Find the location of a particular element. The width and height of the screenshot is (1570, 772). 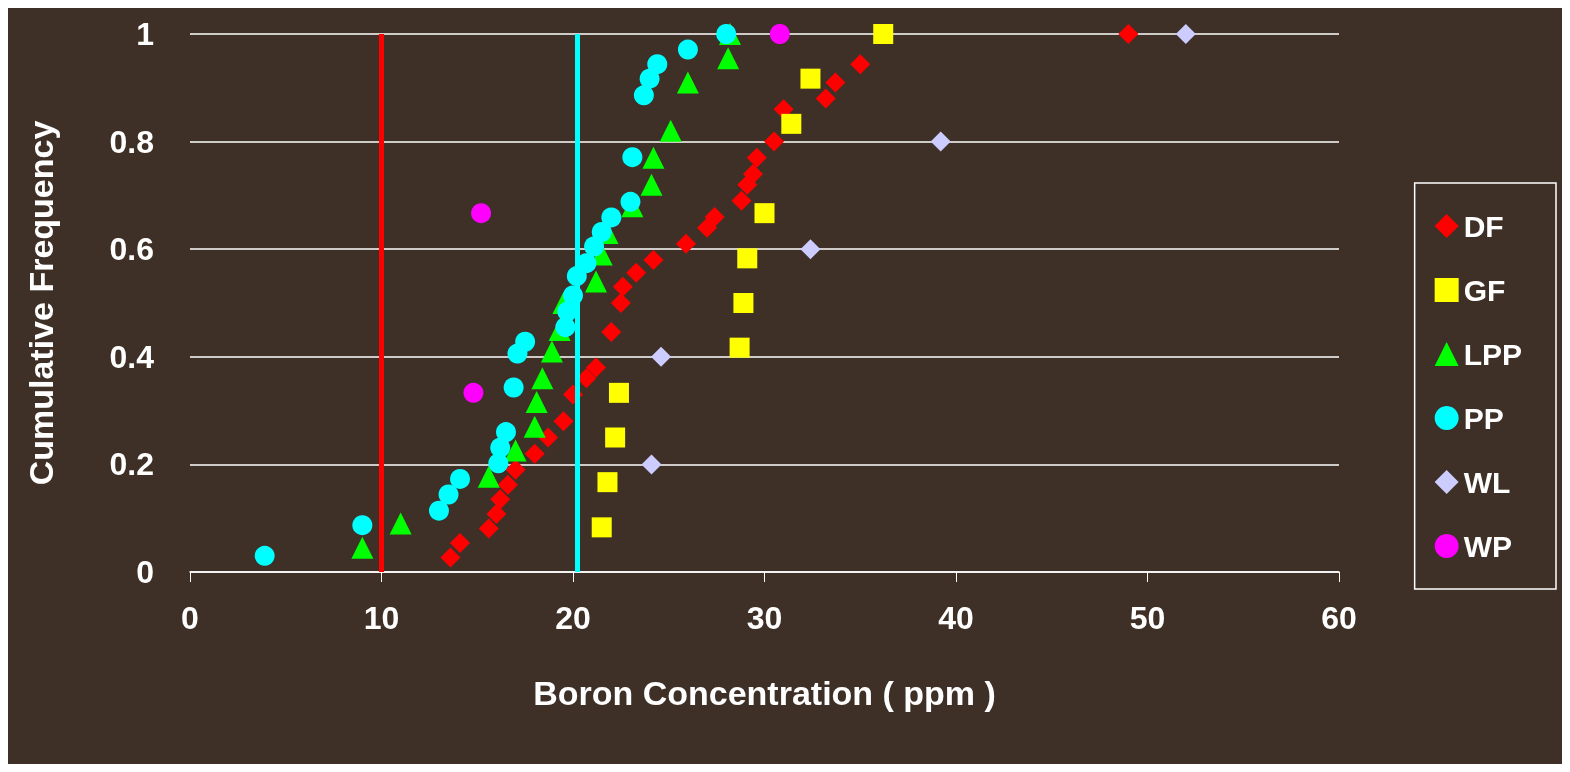

legend-label: LPP is located at coordinates (1493, 354).